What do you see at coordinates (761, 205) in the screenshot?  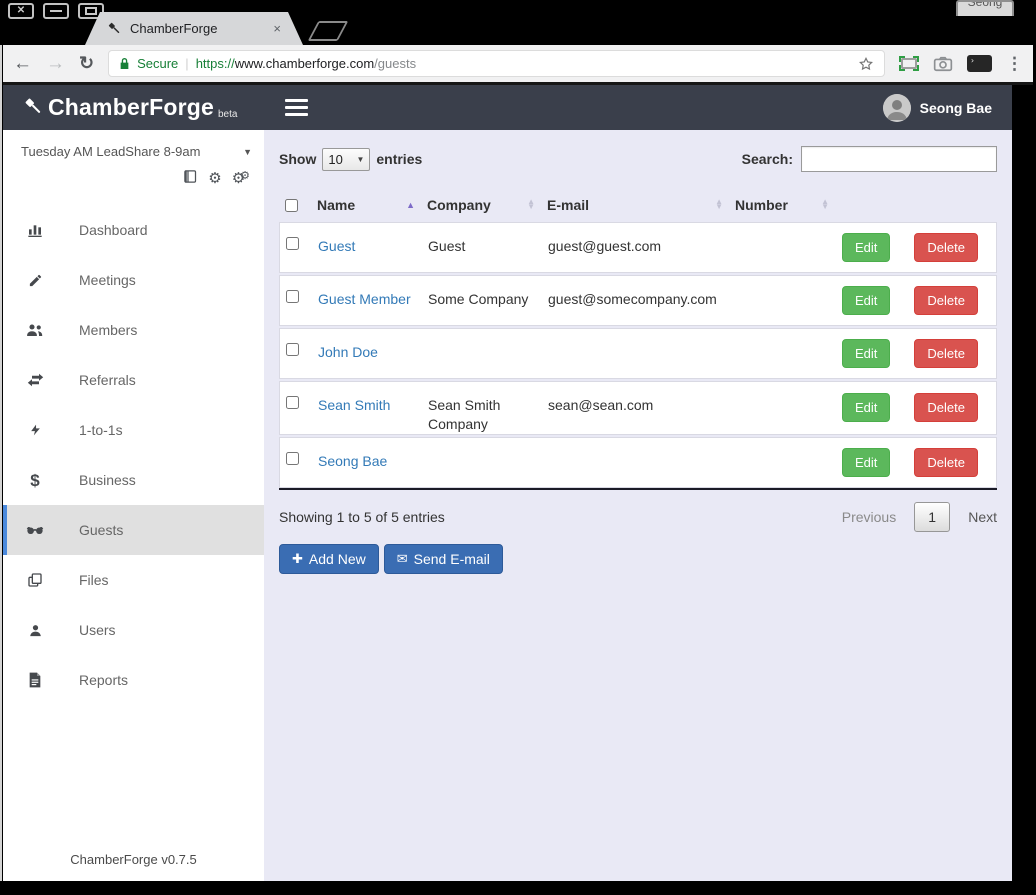 I see `column-label: Number` at bounding box center [761, 205].